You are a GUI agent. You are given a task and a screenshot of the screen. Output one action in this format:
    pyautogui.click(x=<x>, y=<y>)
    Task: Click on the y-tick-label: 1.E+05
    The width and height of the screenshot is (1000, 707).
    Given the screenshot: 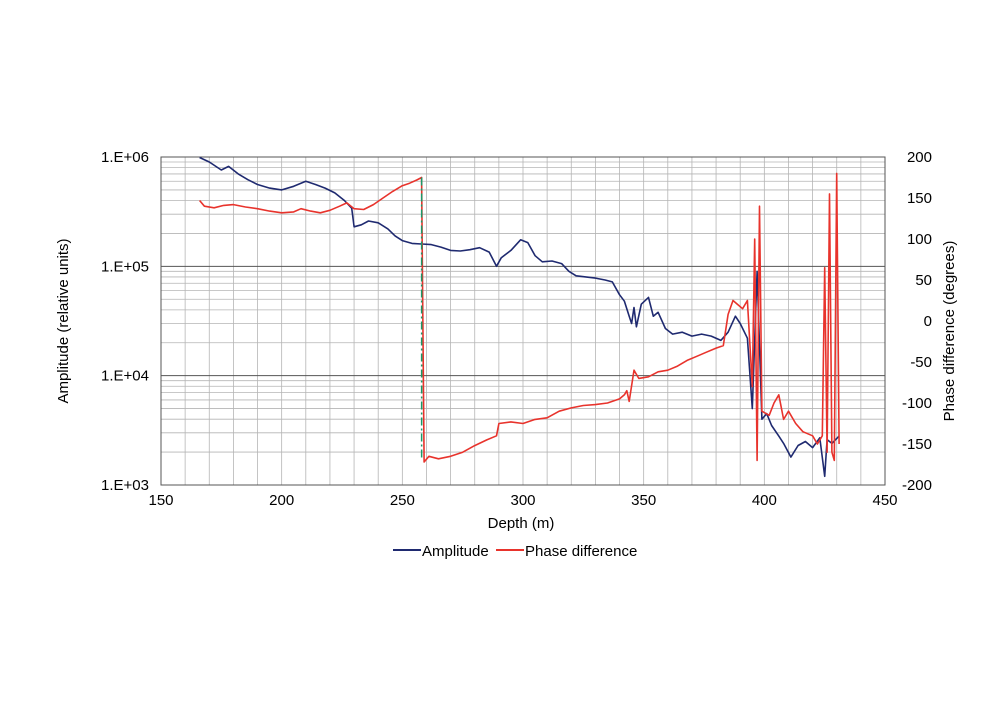 What is the action you would take?
    pyautogui.click(x=125, y=266)
    